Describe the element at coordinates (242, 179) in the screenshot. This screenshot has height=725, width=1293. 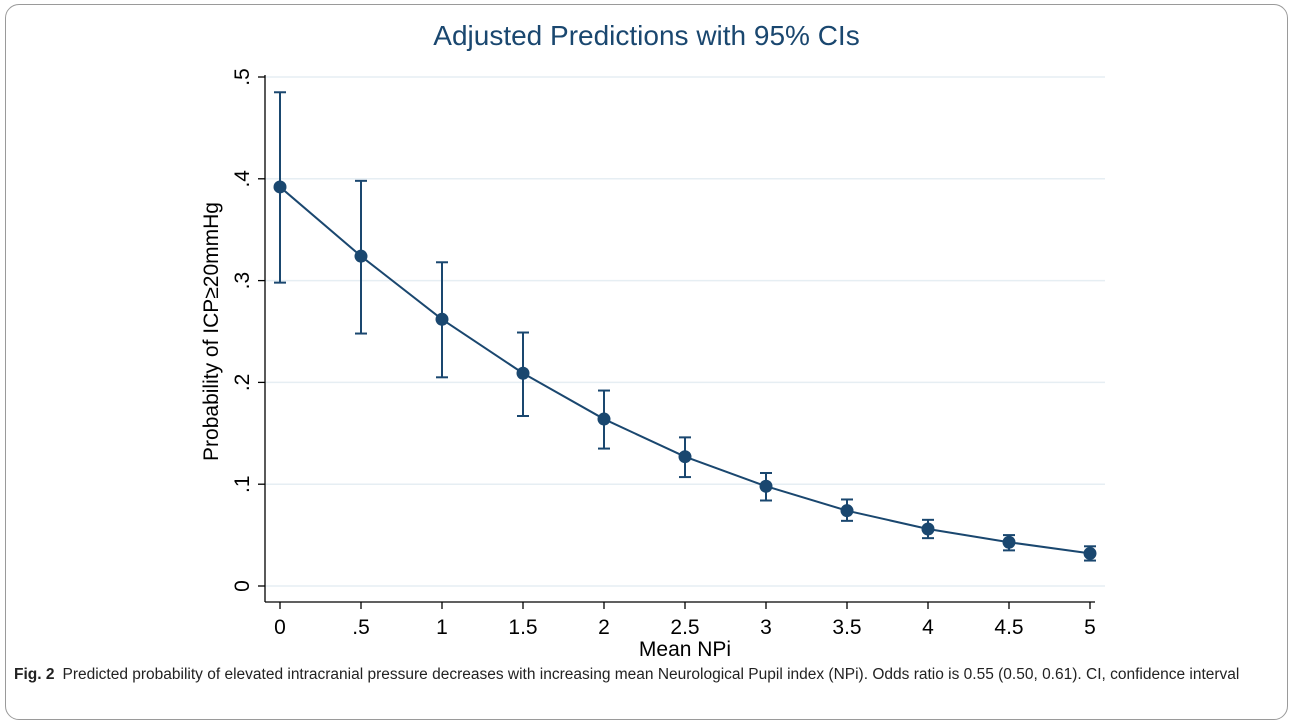
I see `y-tick-label: .4` at that location.